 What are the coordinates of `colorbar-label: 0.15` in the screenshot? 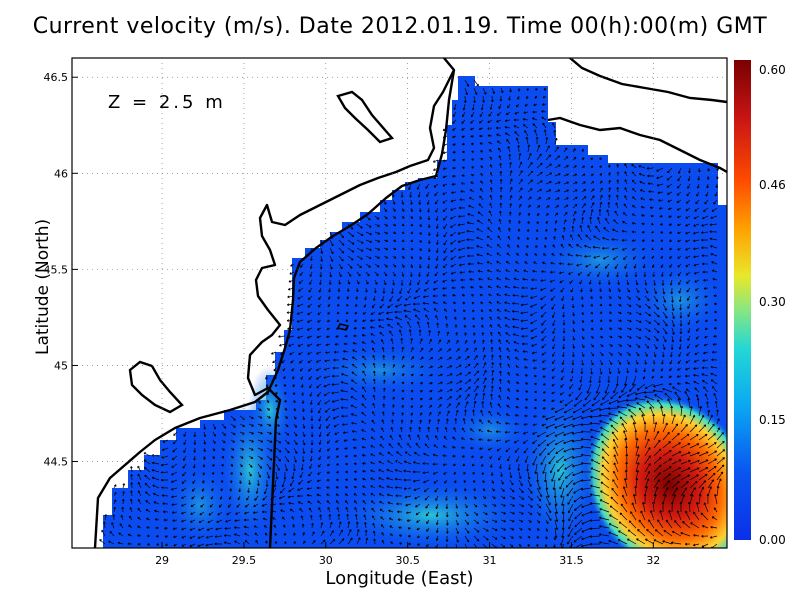 It's located at (772, 420).